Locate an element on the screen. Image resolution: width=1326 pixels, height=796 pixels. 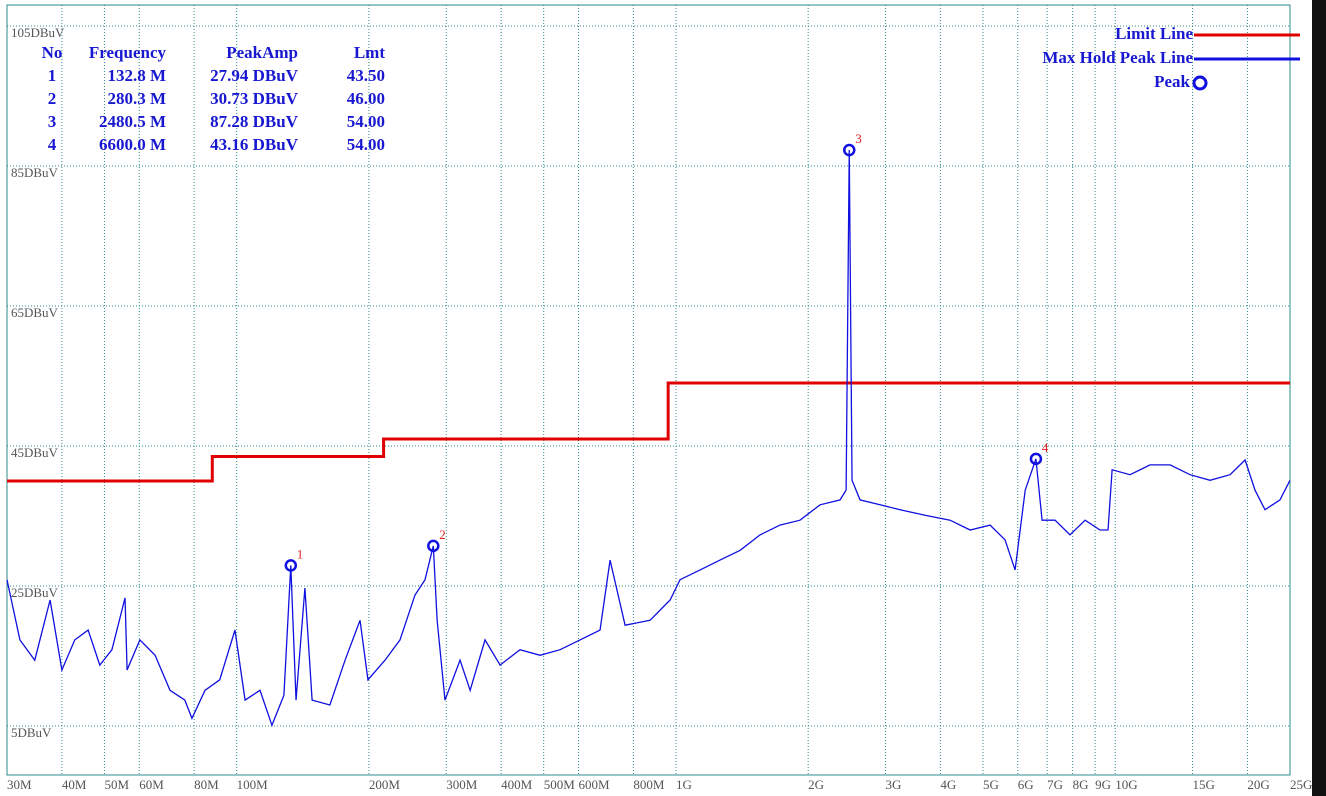
x-tick-label: 1G is located at coordinates (684, 784).